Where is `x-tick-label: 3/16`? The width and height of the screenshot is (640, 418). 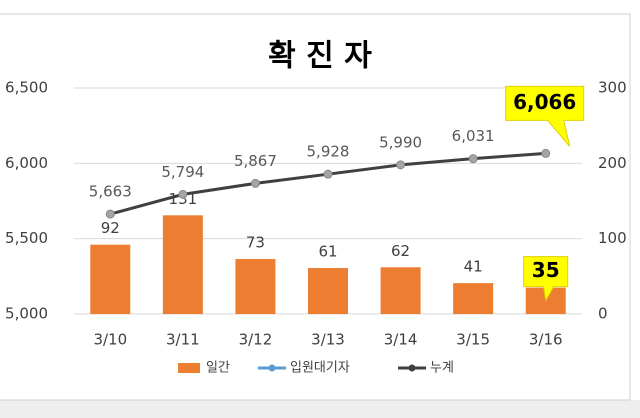
x-tick-label: 3/16 is located at coordinates (546, 340).